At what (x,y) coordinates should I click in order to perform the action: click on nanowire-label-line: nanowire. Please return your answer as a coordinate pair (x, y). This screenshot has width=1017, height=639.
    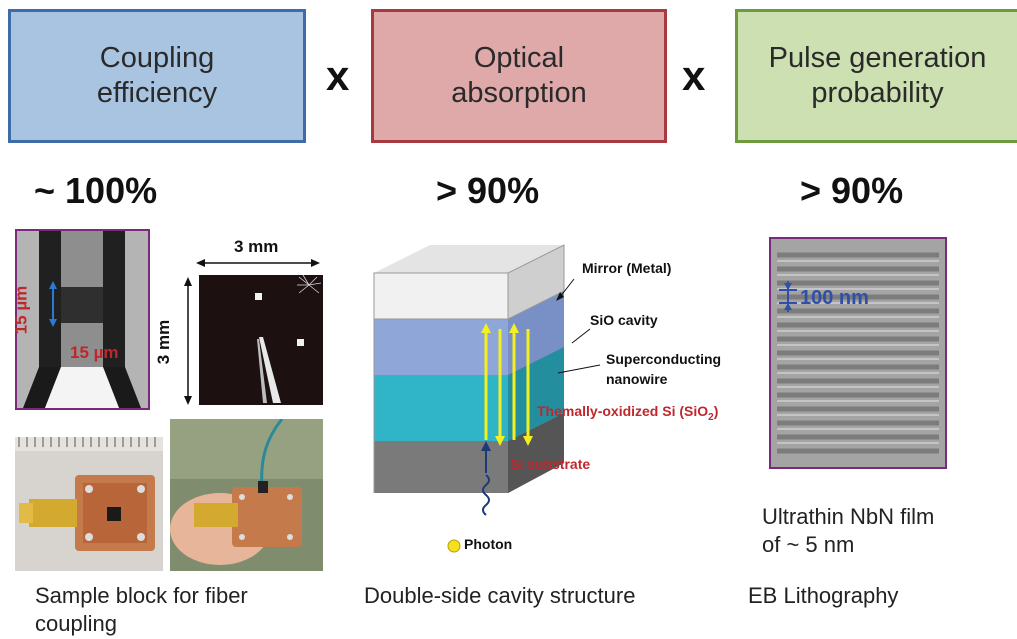
    Looking at the image, I should click on (637, 379).